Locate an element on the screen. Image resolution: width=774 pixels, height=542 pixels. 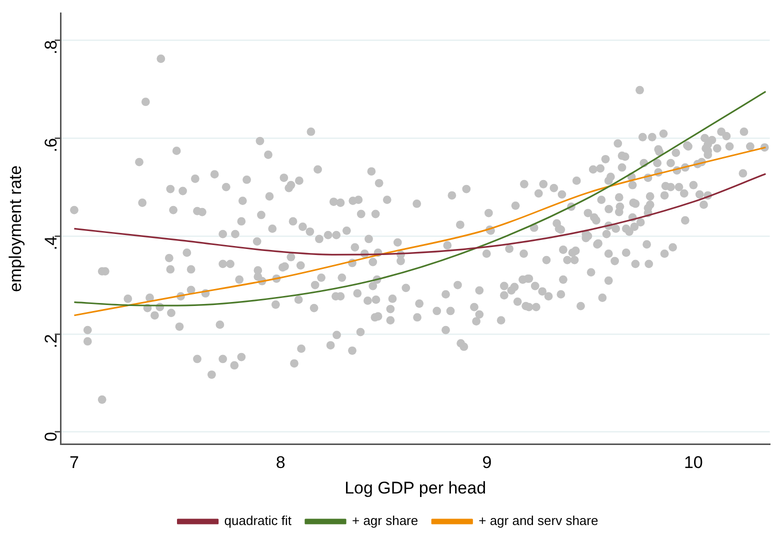
y-tick-label: 0 is located at coordinates (50, 437).